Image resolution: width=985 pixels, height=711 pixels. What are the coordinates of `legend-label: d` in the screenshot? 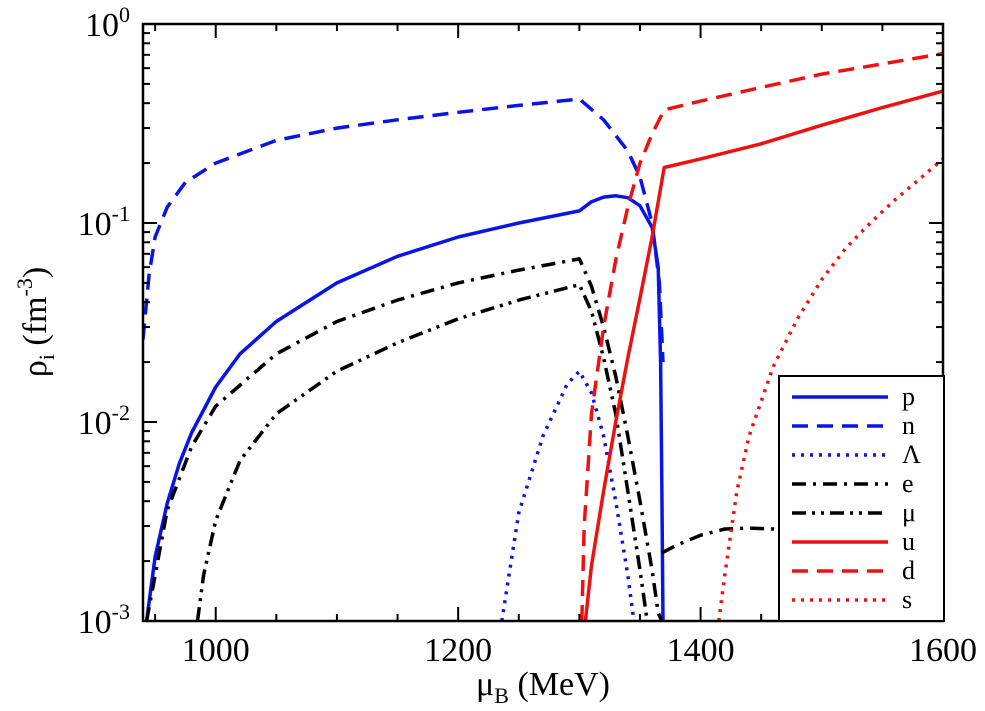 It's located at (908, 570).